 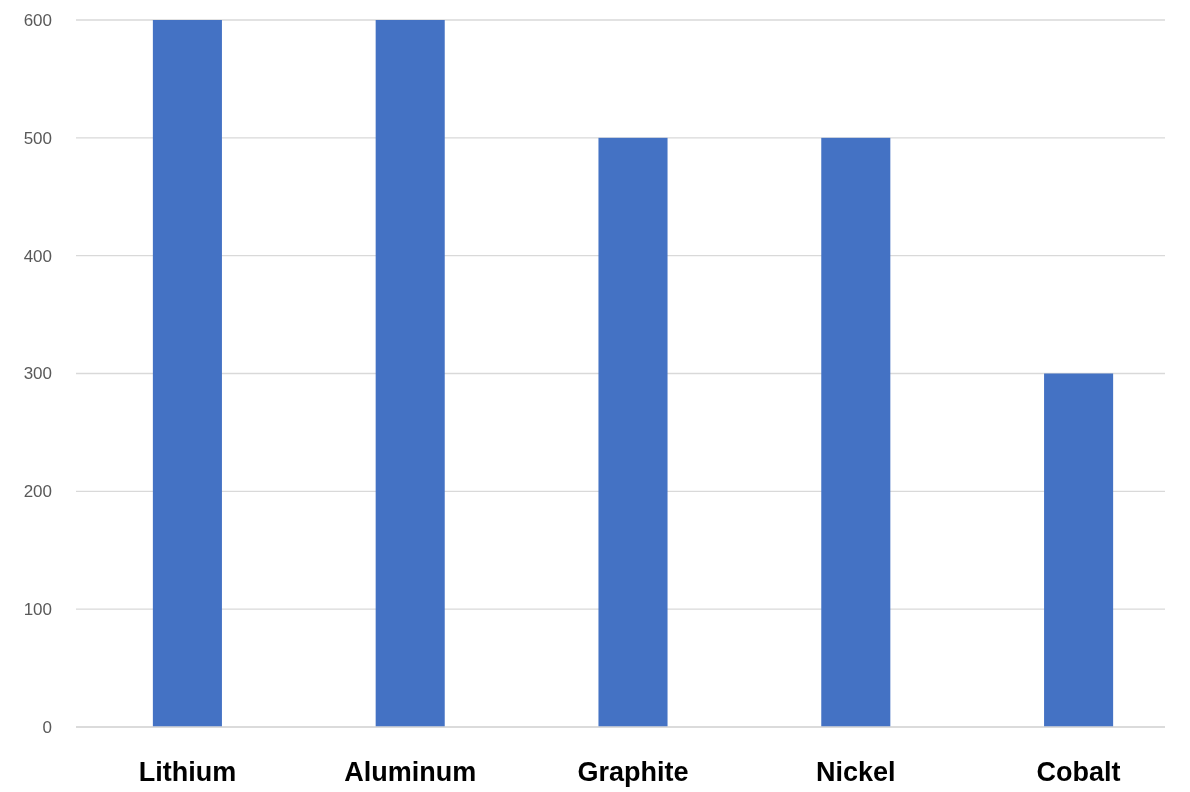 What do you see at coordinates (37, 138) in the screenshot?
I see `y-tick-label: 500` at bounding box center [37, 138].